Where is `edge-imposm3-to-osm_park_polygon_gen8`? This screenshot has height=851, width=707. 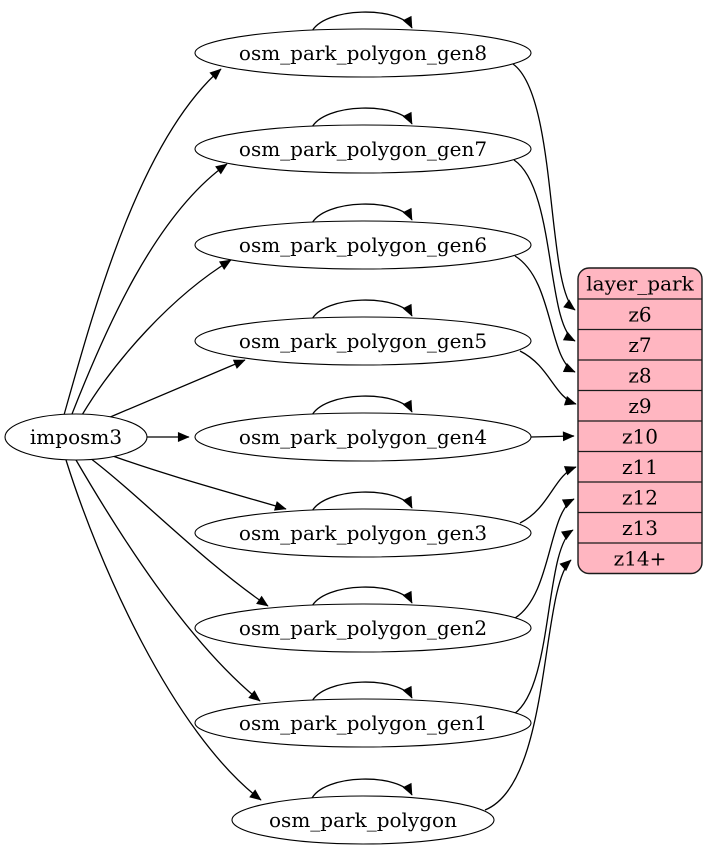
edge-imposm3-to-osm_park_polygon_gen8 is located at coordinates (142, 242).